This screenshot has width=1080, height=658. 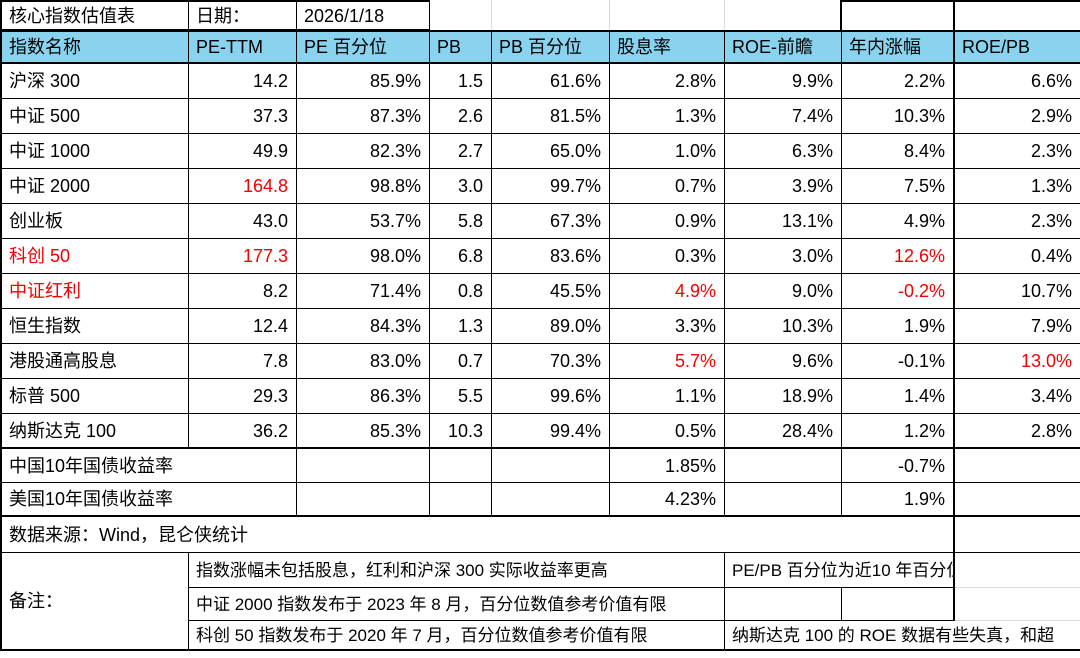 What do you see at coordinates (95, 396) in the screenshot?
I see `index-name-cell: 标普 500` at bounding box center [95, 396].